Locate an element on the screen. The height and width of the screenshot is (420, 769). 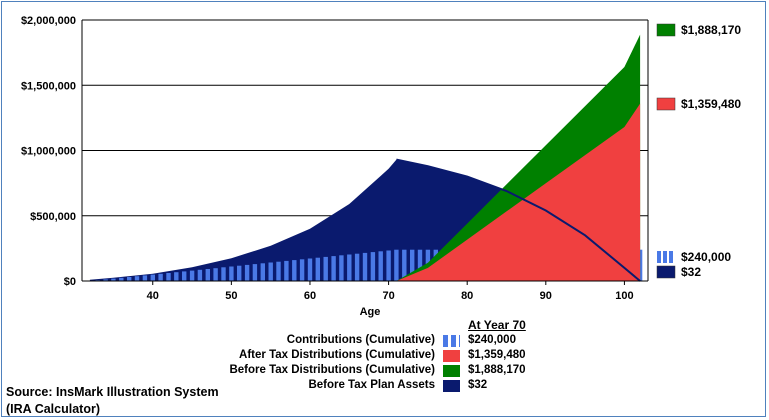
end-label: $1,888,170 is located at coordinates (698, 30).